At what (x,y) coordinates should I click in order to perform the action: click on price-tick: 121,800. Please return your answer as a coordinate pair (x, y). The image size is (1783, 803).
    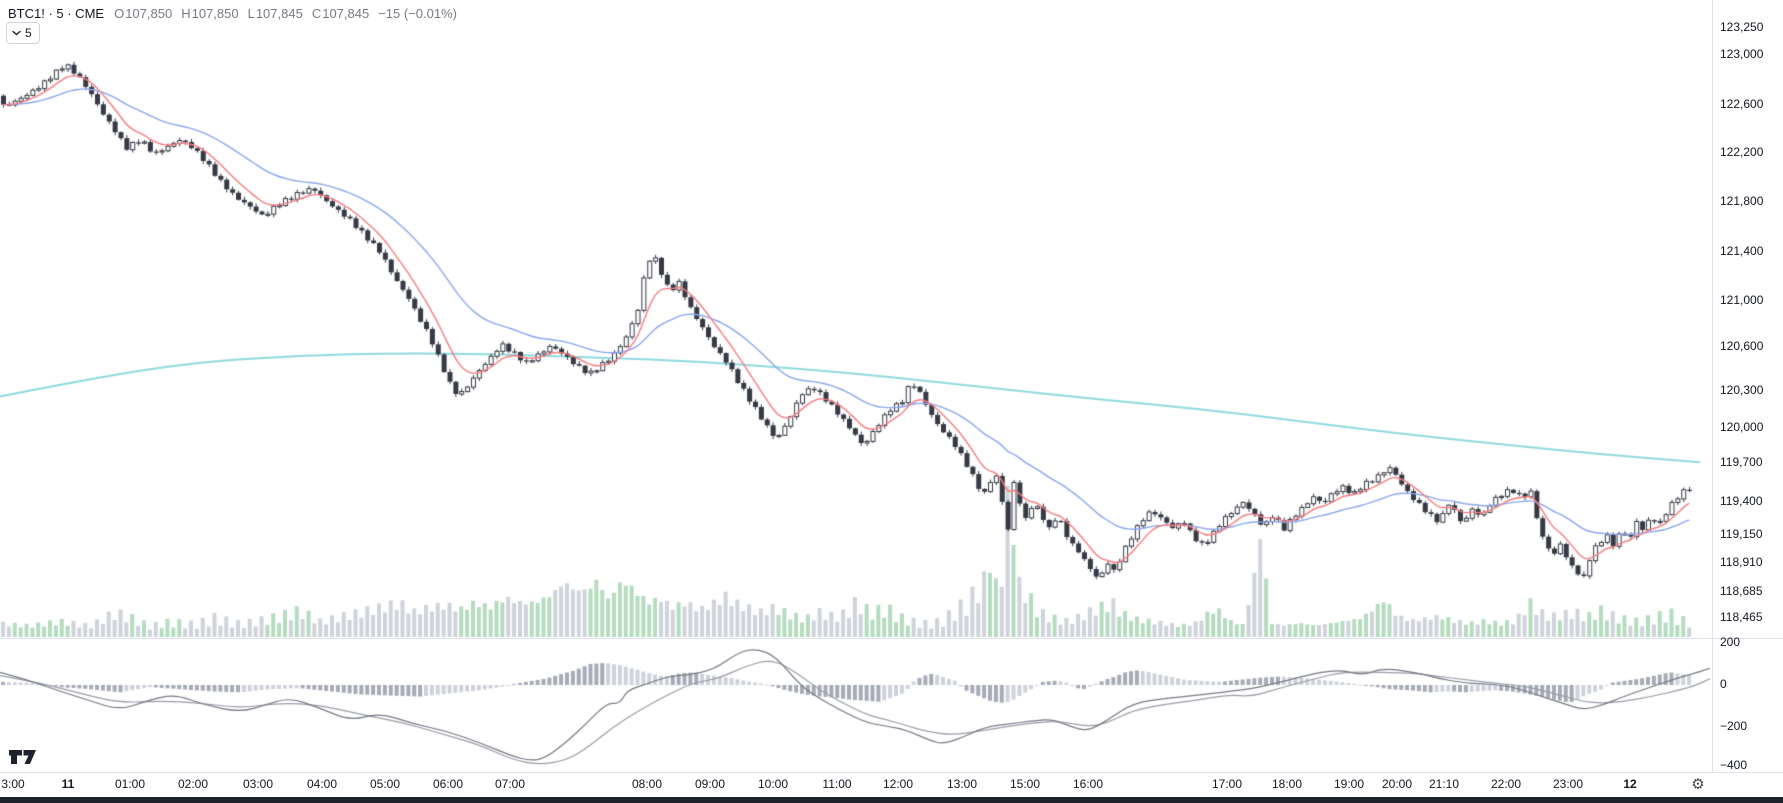
    Looking at the image, I should click on (1742, 201).